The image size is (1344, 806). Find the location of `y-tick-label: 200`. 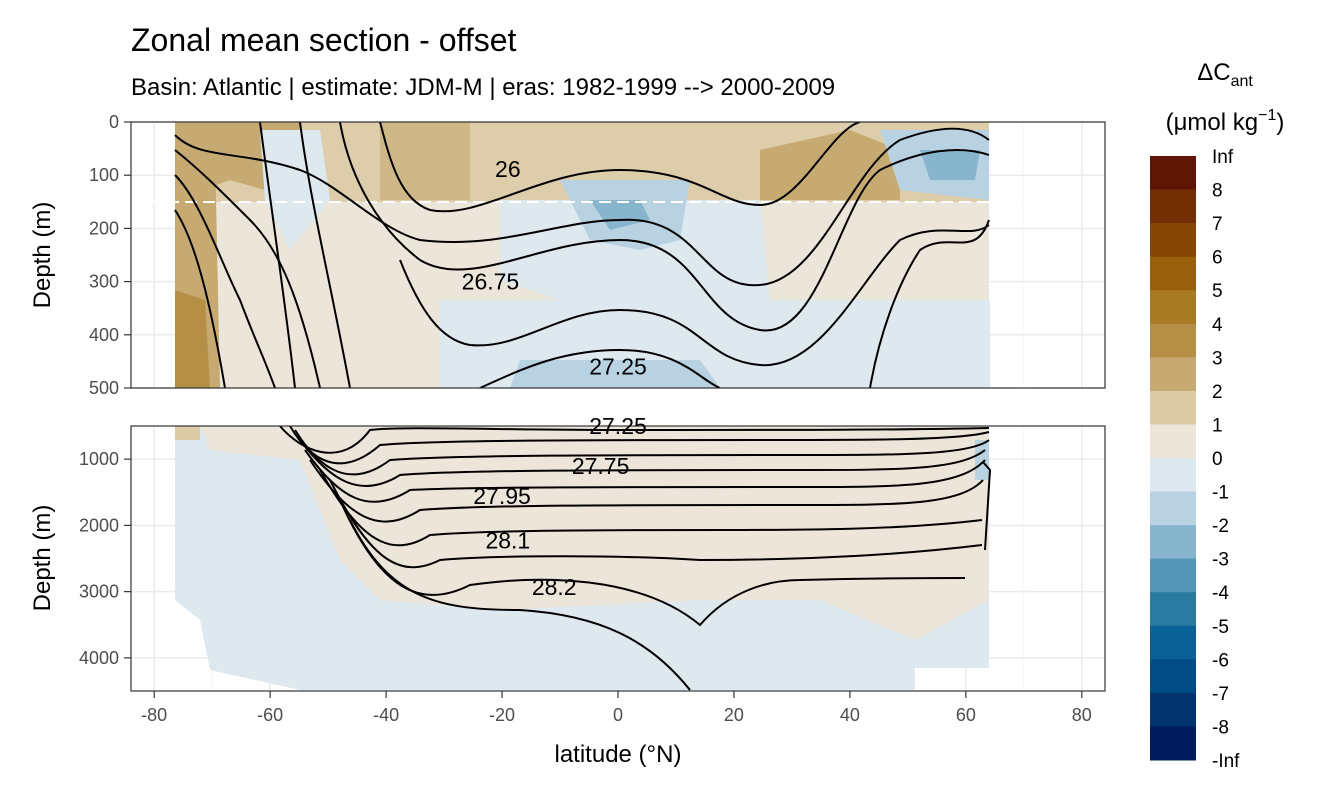

y-tick-label: 200 is located at coordinates (104, 228).